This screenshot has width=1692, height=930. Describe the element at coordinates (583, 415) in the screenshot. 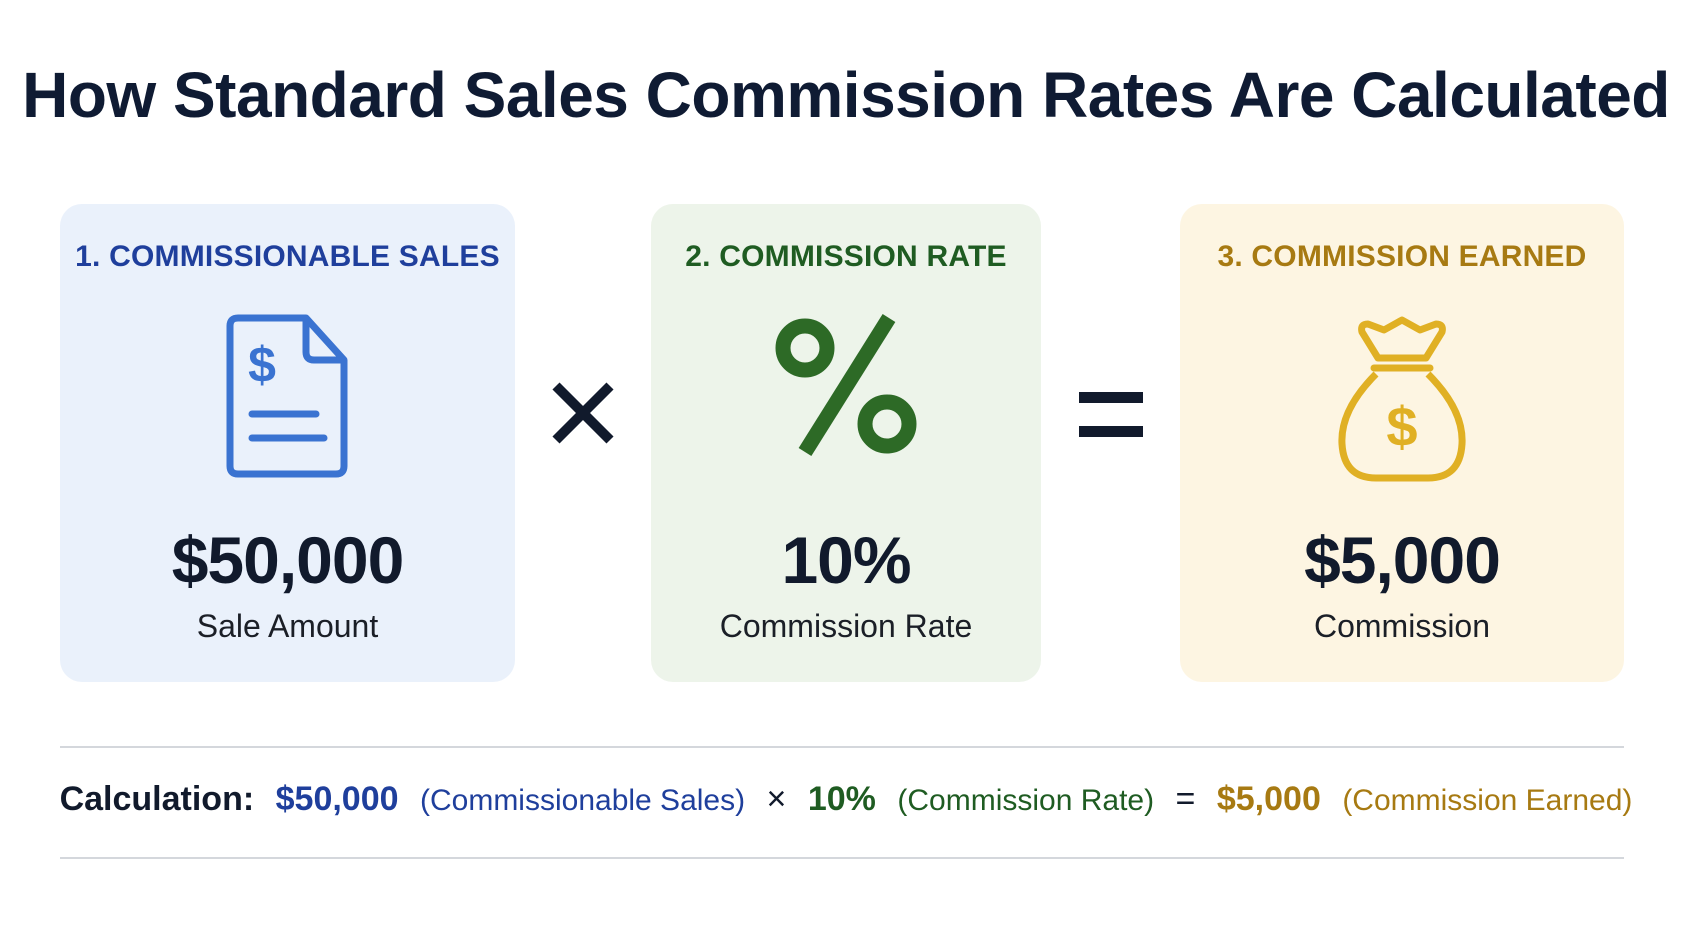

I see `multiply-operator-icon` at that location.